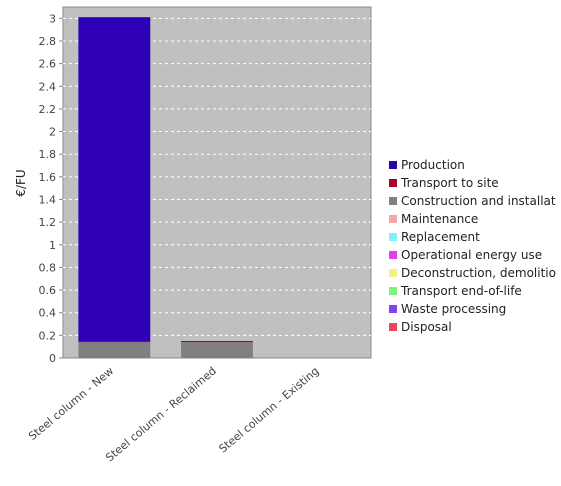  Describe the element at coordinates (52, 18) in the screenshot. I see `y-tick-label: 3` at that location.